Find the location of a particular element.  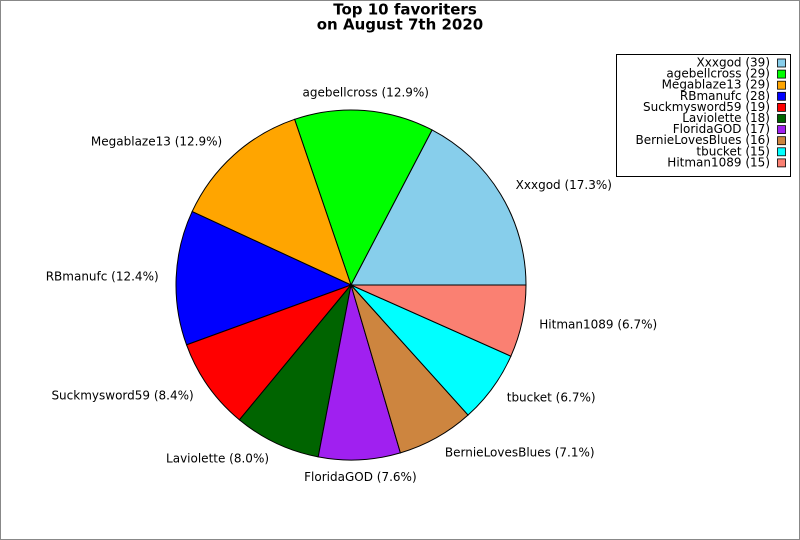

slice-label: agebellcross (12.9%) is located at coordinates (366, 93).